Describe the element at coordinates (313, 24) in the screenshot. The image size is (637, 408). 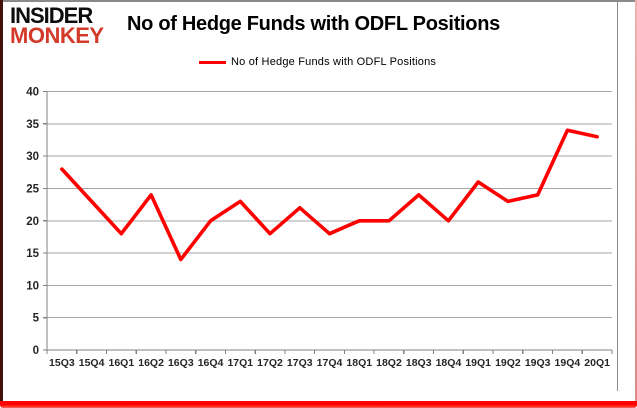
I see `chart-title: No of Hedge Funds with ODFL Positions` at that location.